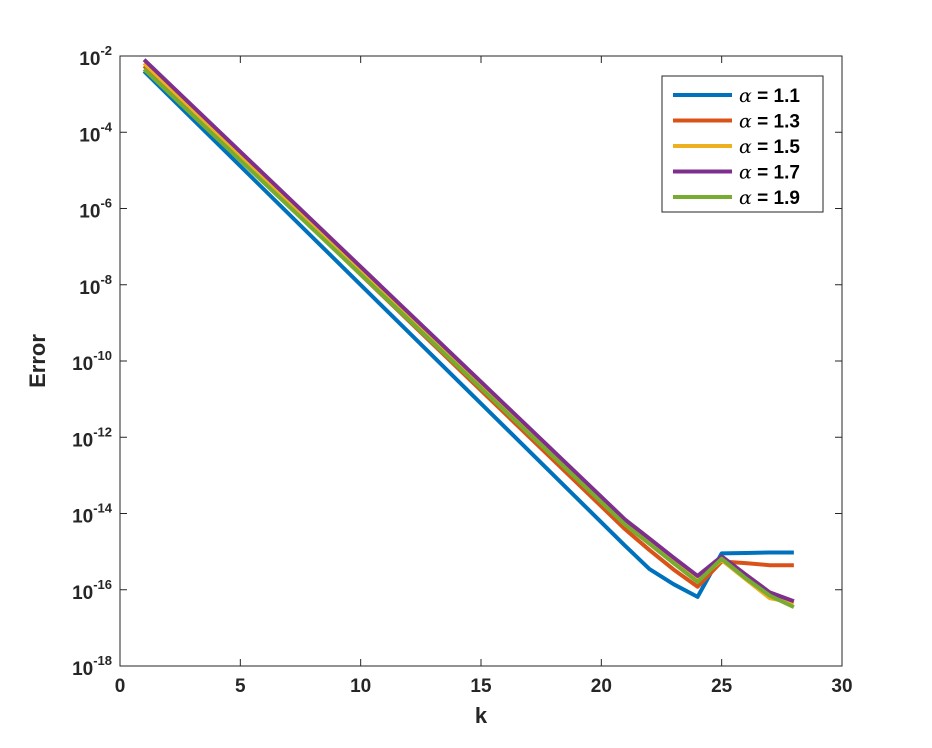 This screenshot has width=932, height=748. Describe the element at coordinates (92, 666) in the screenshot. I see `y-tick-label: 10⁻¹⁸` at that location.